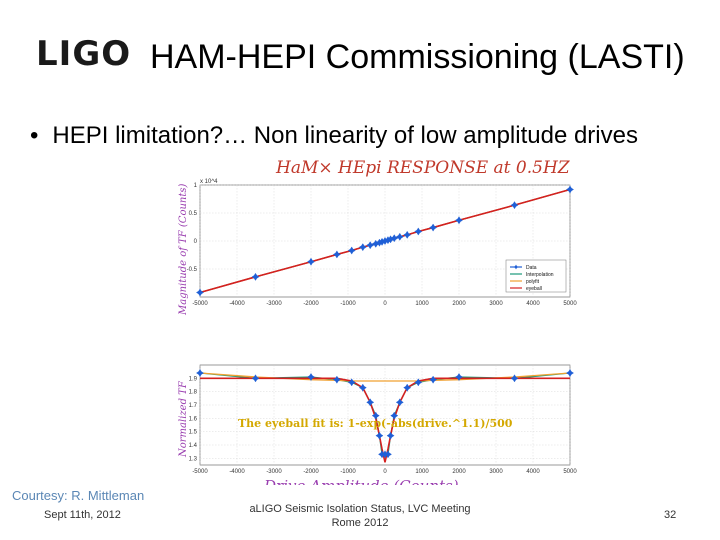 This screenshot has height=540, width=720. What do you see at coordinates (193, 379) in the screenshot?
I see `bottom-ytick-label: 1.9` at bounding box center [193, 379].